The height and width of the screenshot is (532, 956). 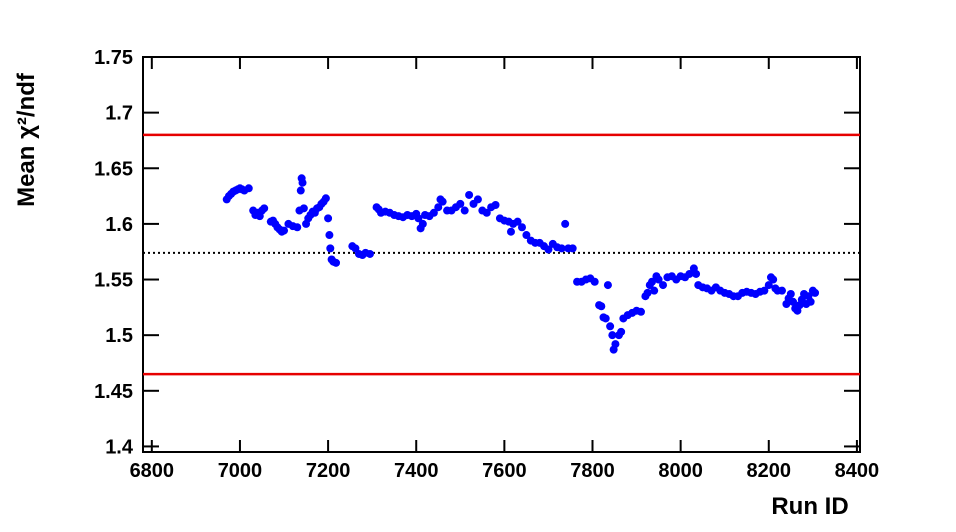 What do you see at coordinates (680, 471) in the screenshot?
I see `x-tick-label: 8000` at bounding box center [680, 471].